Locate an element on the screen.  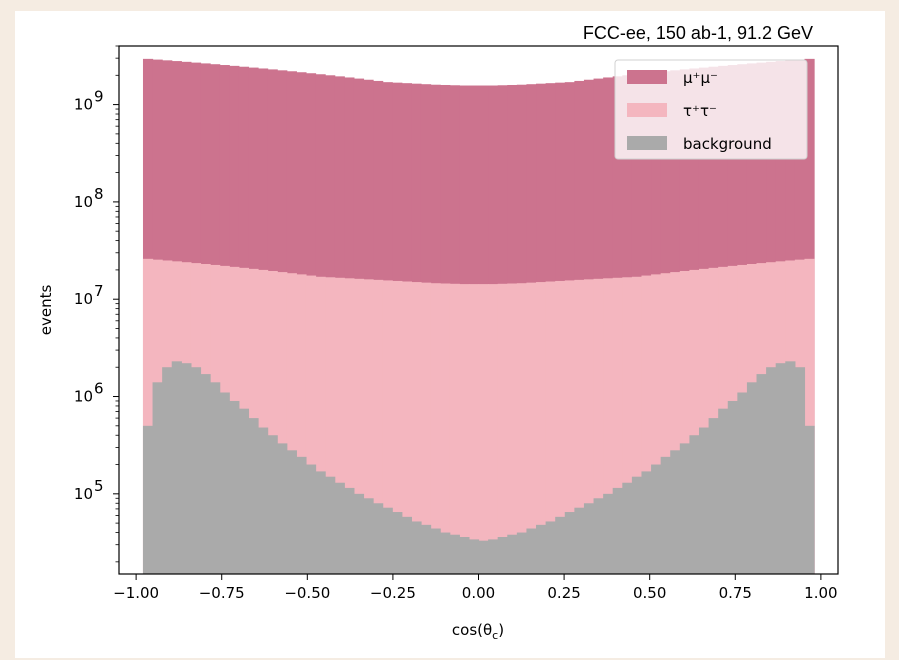
x-axis-label: cos(θc) is located at coordinates (478, 631).